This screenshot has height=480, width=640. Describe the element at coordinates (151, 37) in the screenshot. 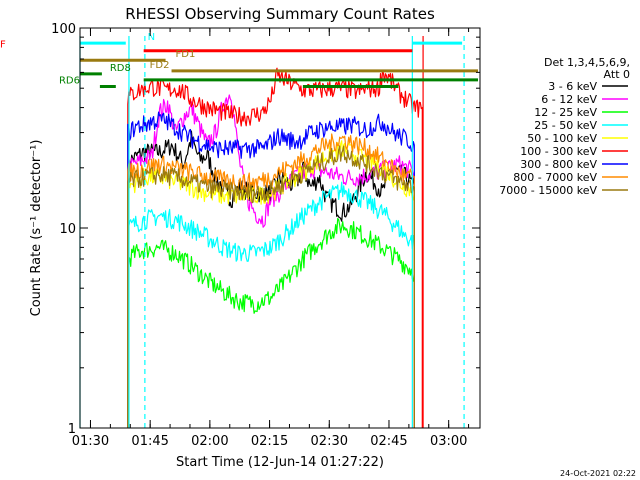

I see `flag-label-n: N` at that location.